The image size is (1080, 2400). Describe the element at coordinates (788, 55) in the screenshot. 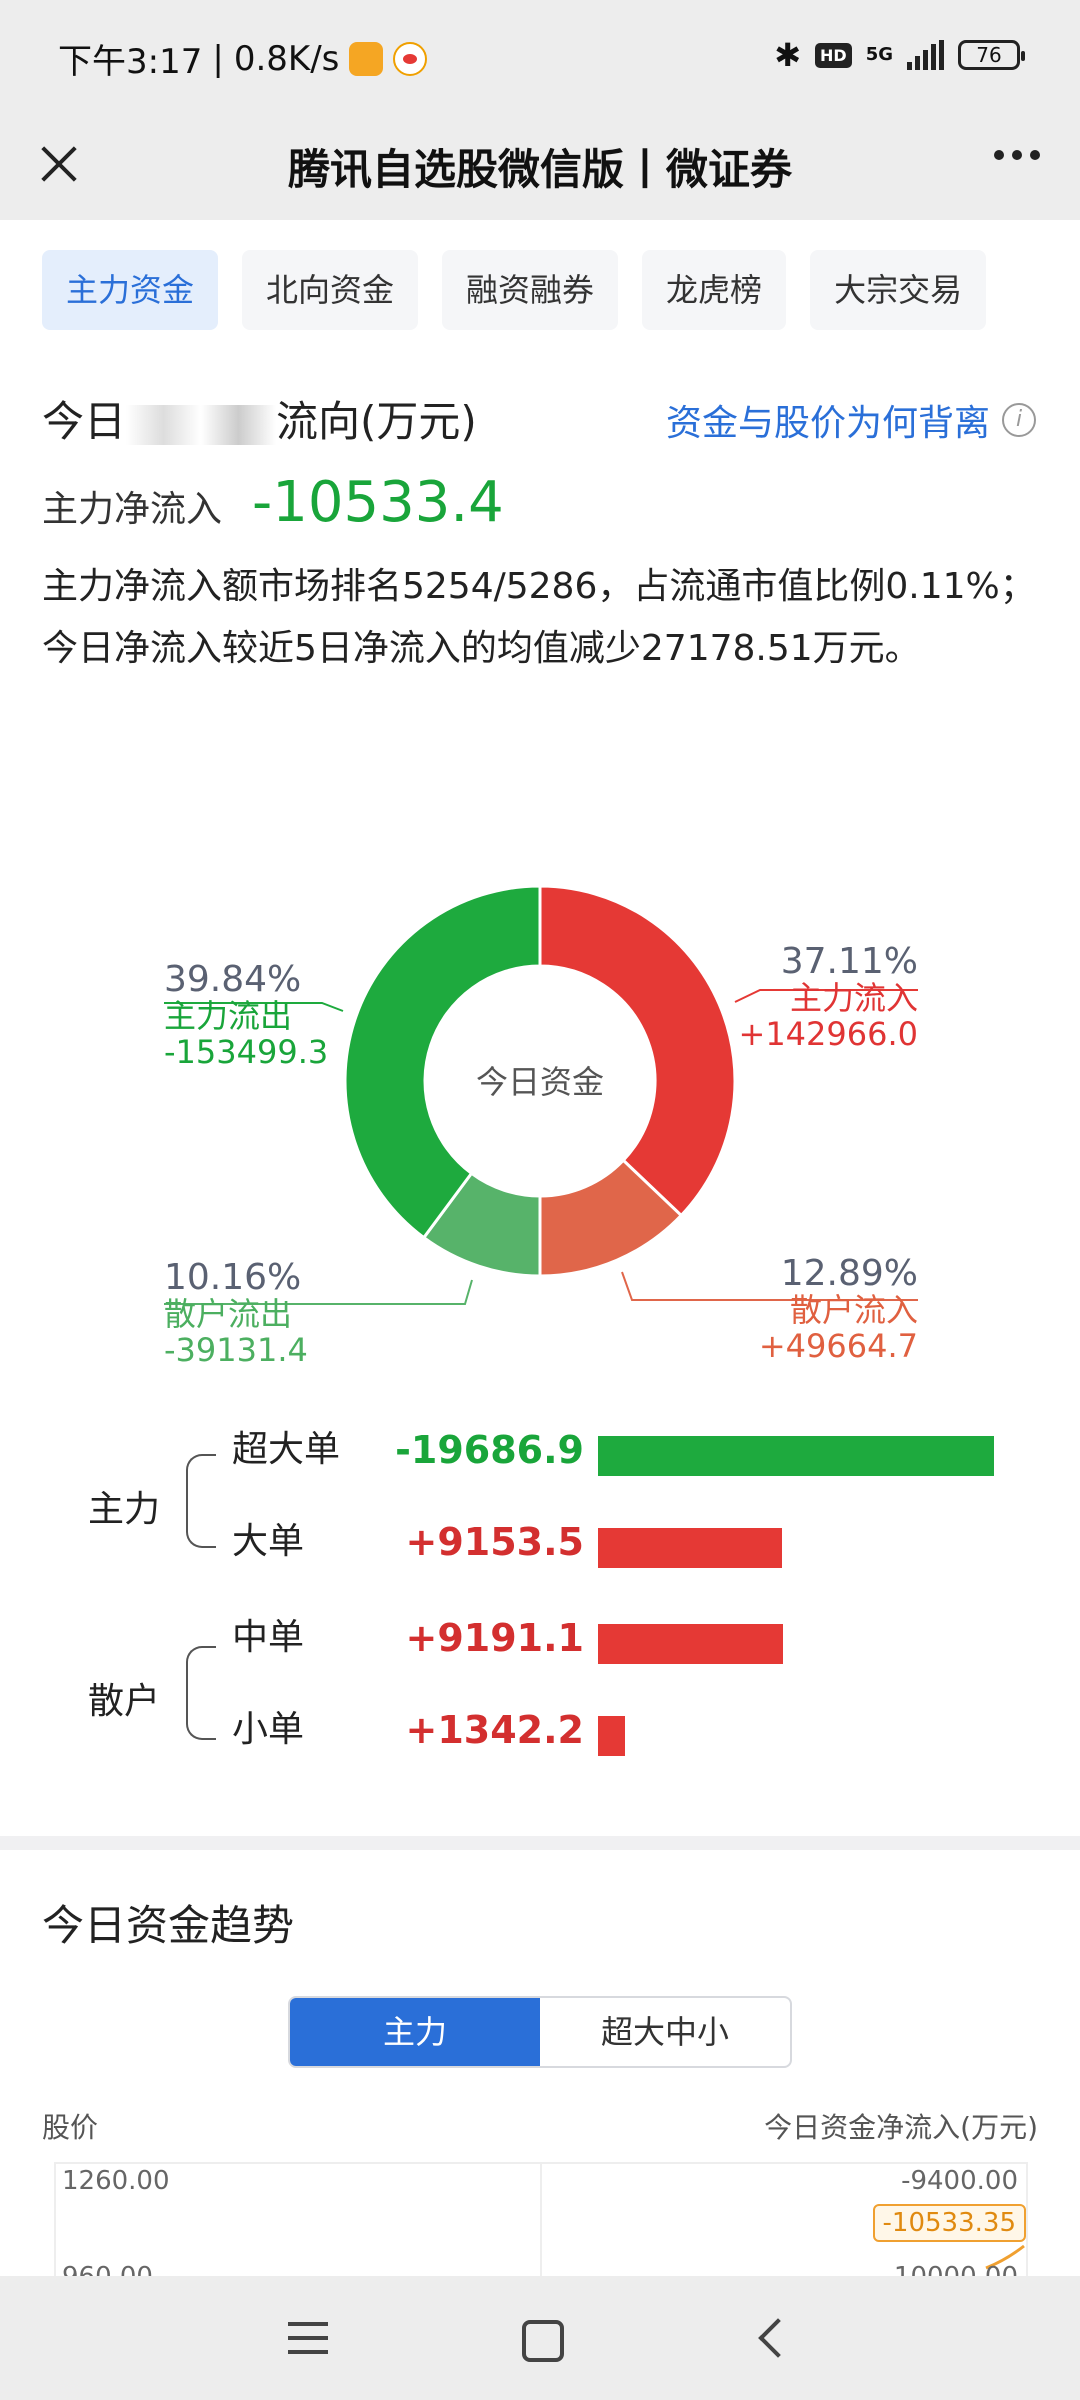

I see `bluetooth-icon: ✱` at that location.